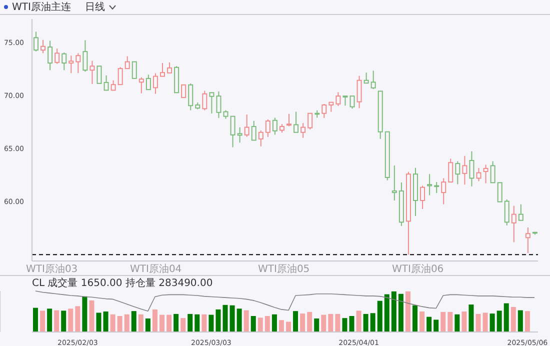 The image size is (550, 346). What do you see at coordinates (418, 269) in the screenshot?
I see `text: WTI原油06` at bounding box center [418, 269].